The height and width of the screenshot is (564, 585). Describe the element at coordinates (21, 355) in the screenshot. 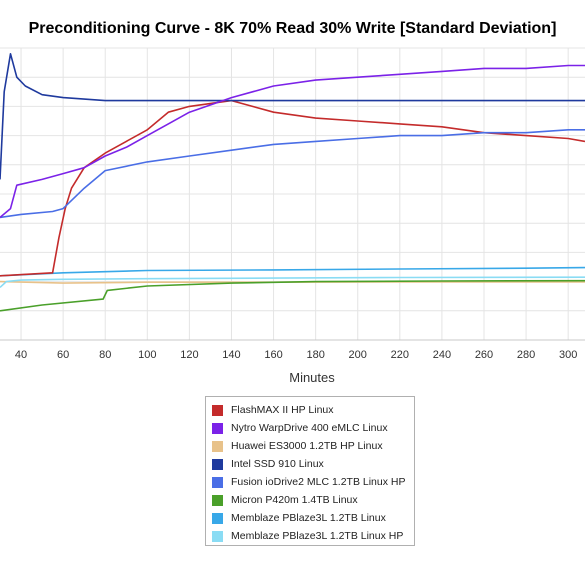

I see `x-tick-label: 40` at that location.